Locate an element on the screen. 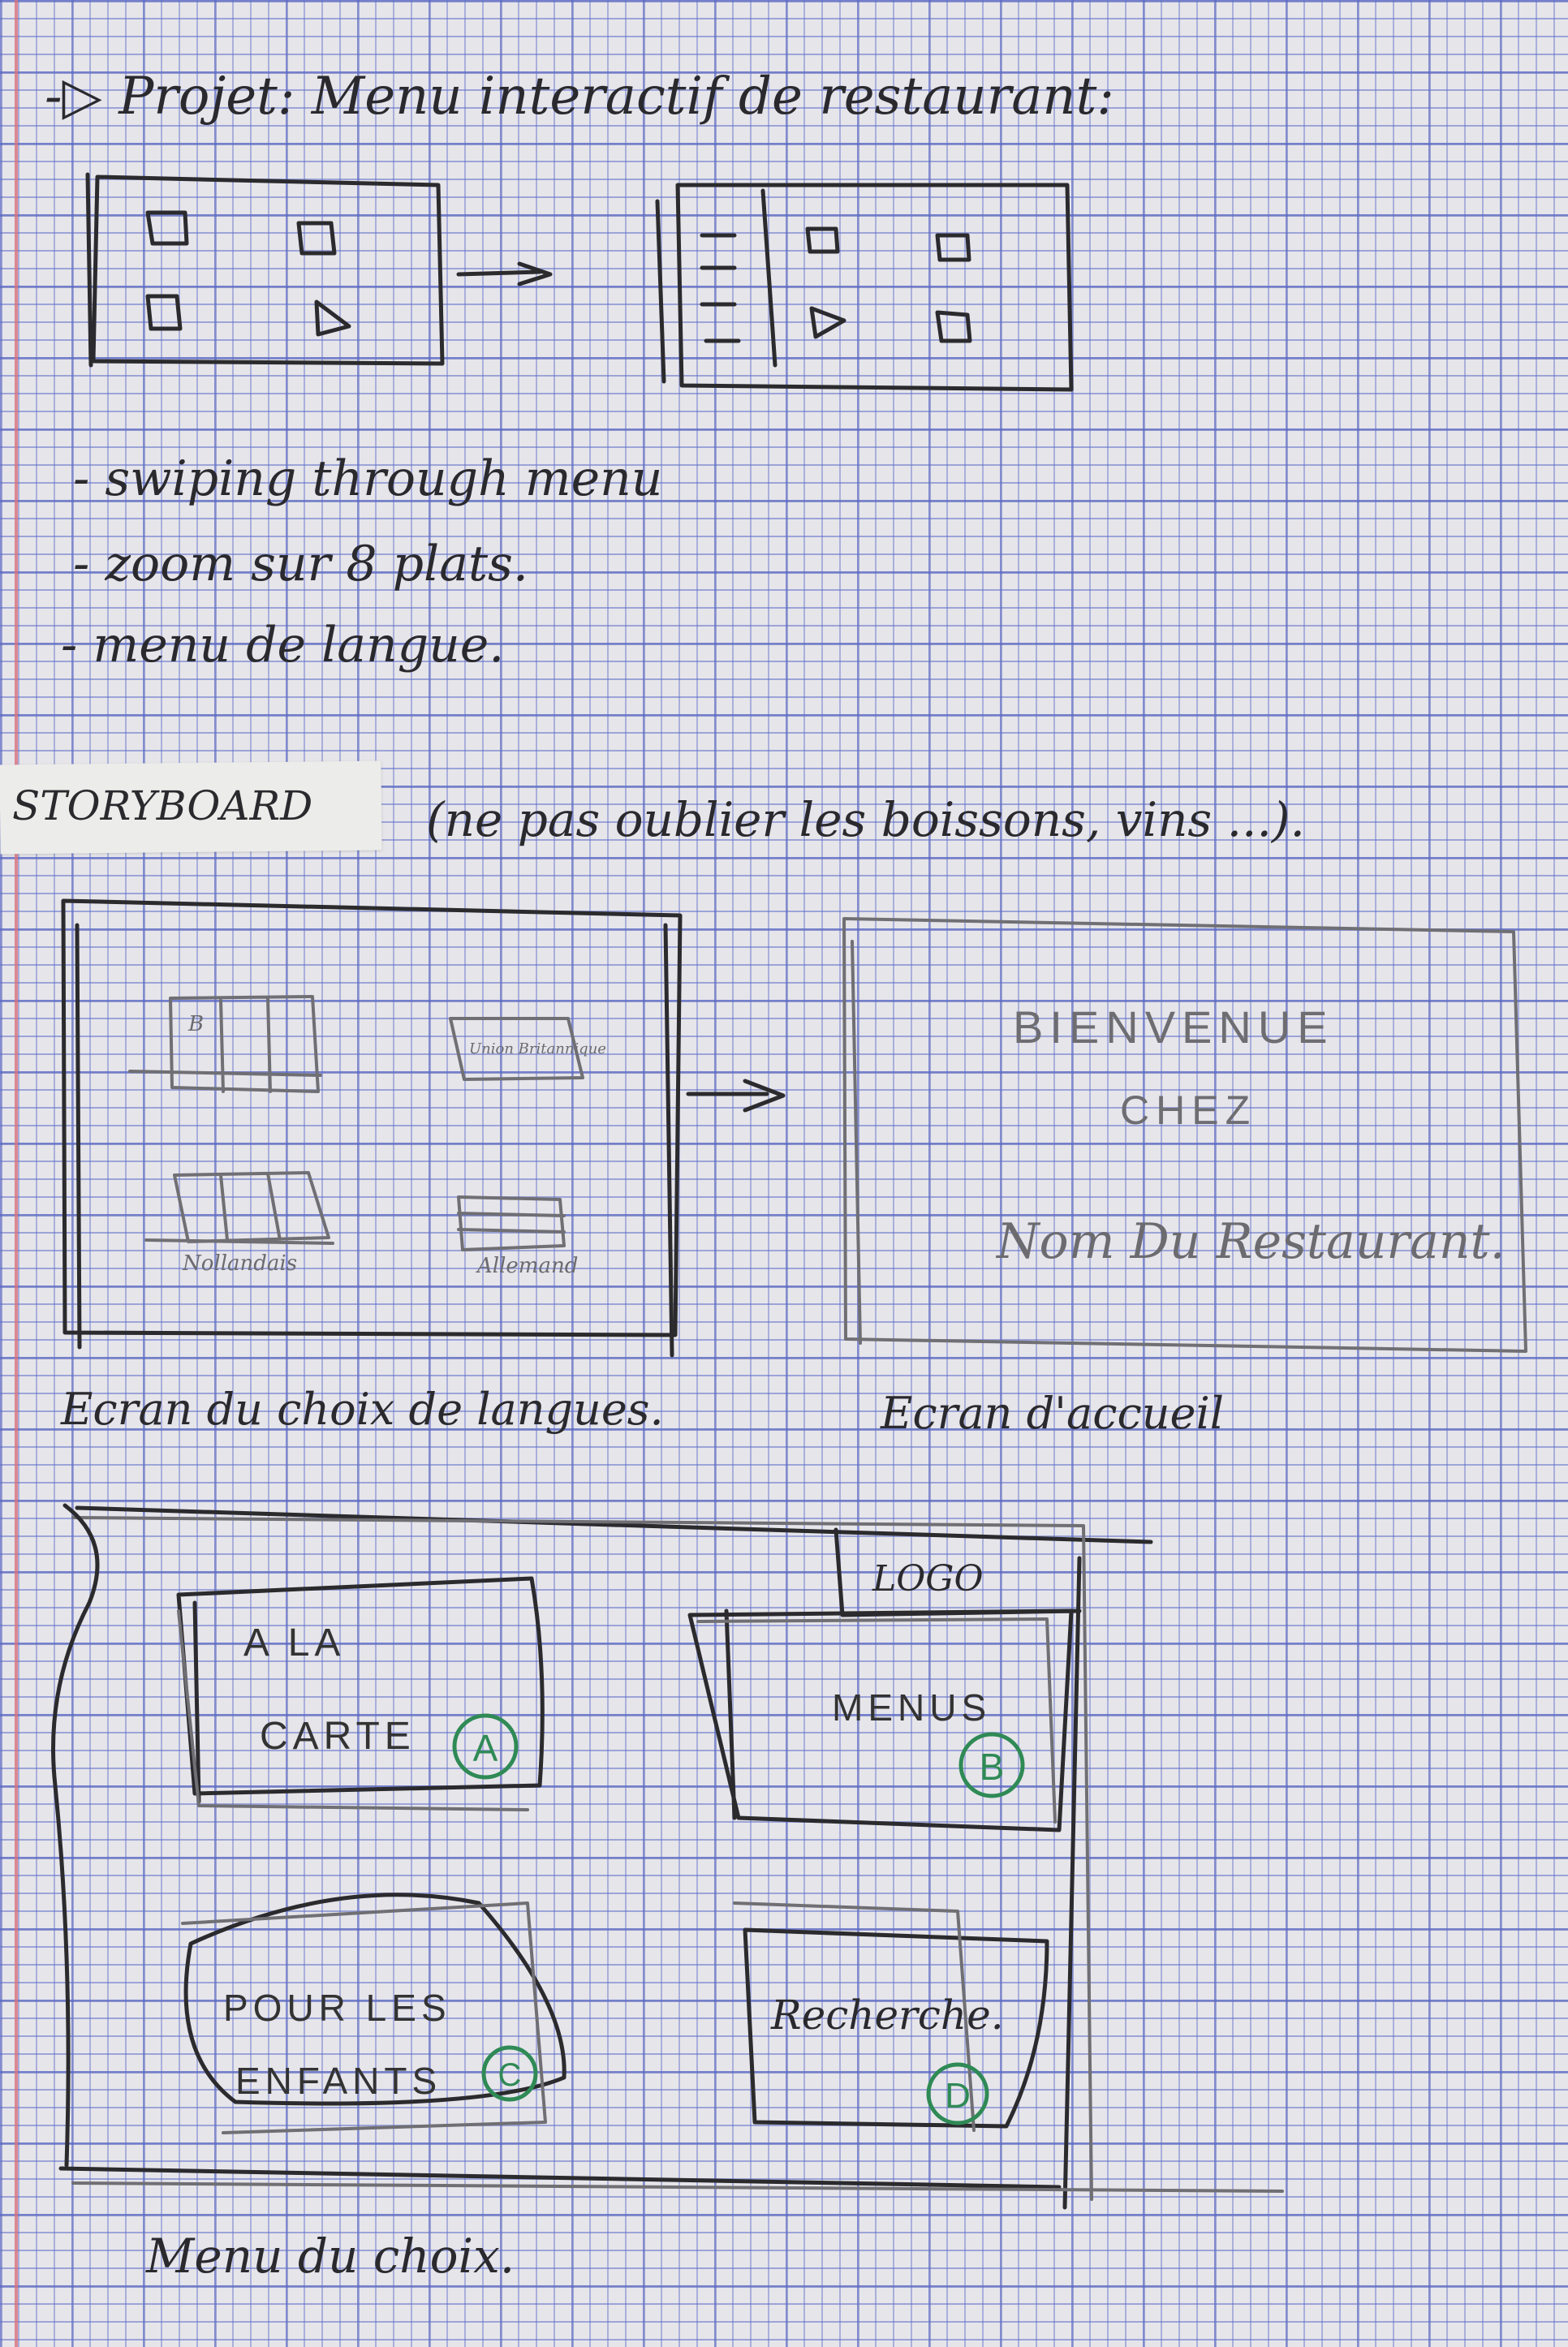  flag-label: Nollandais is located at coordinates (239, 1263).